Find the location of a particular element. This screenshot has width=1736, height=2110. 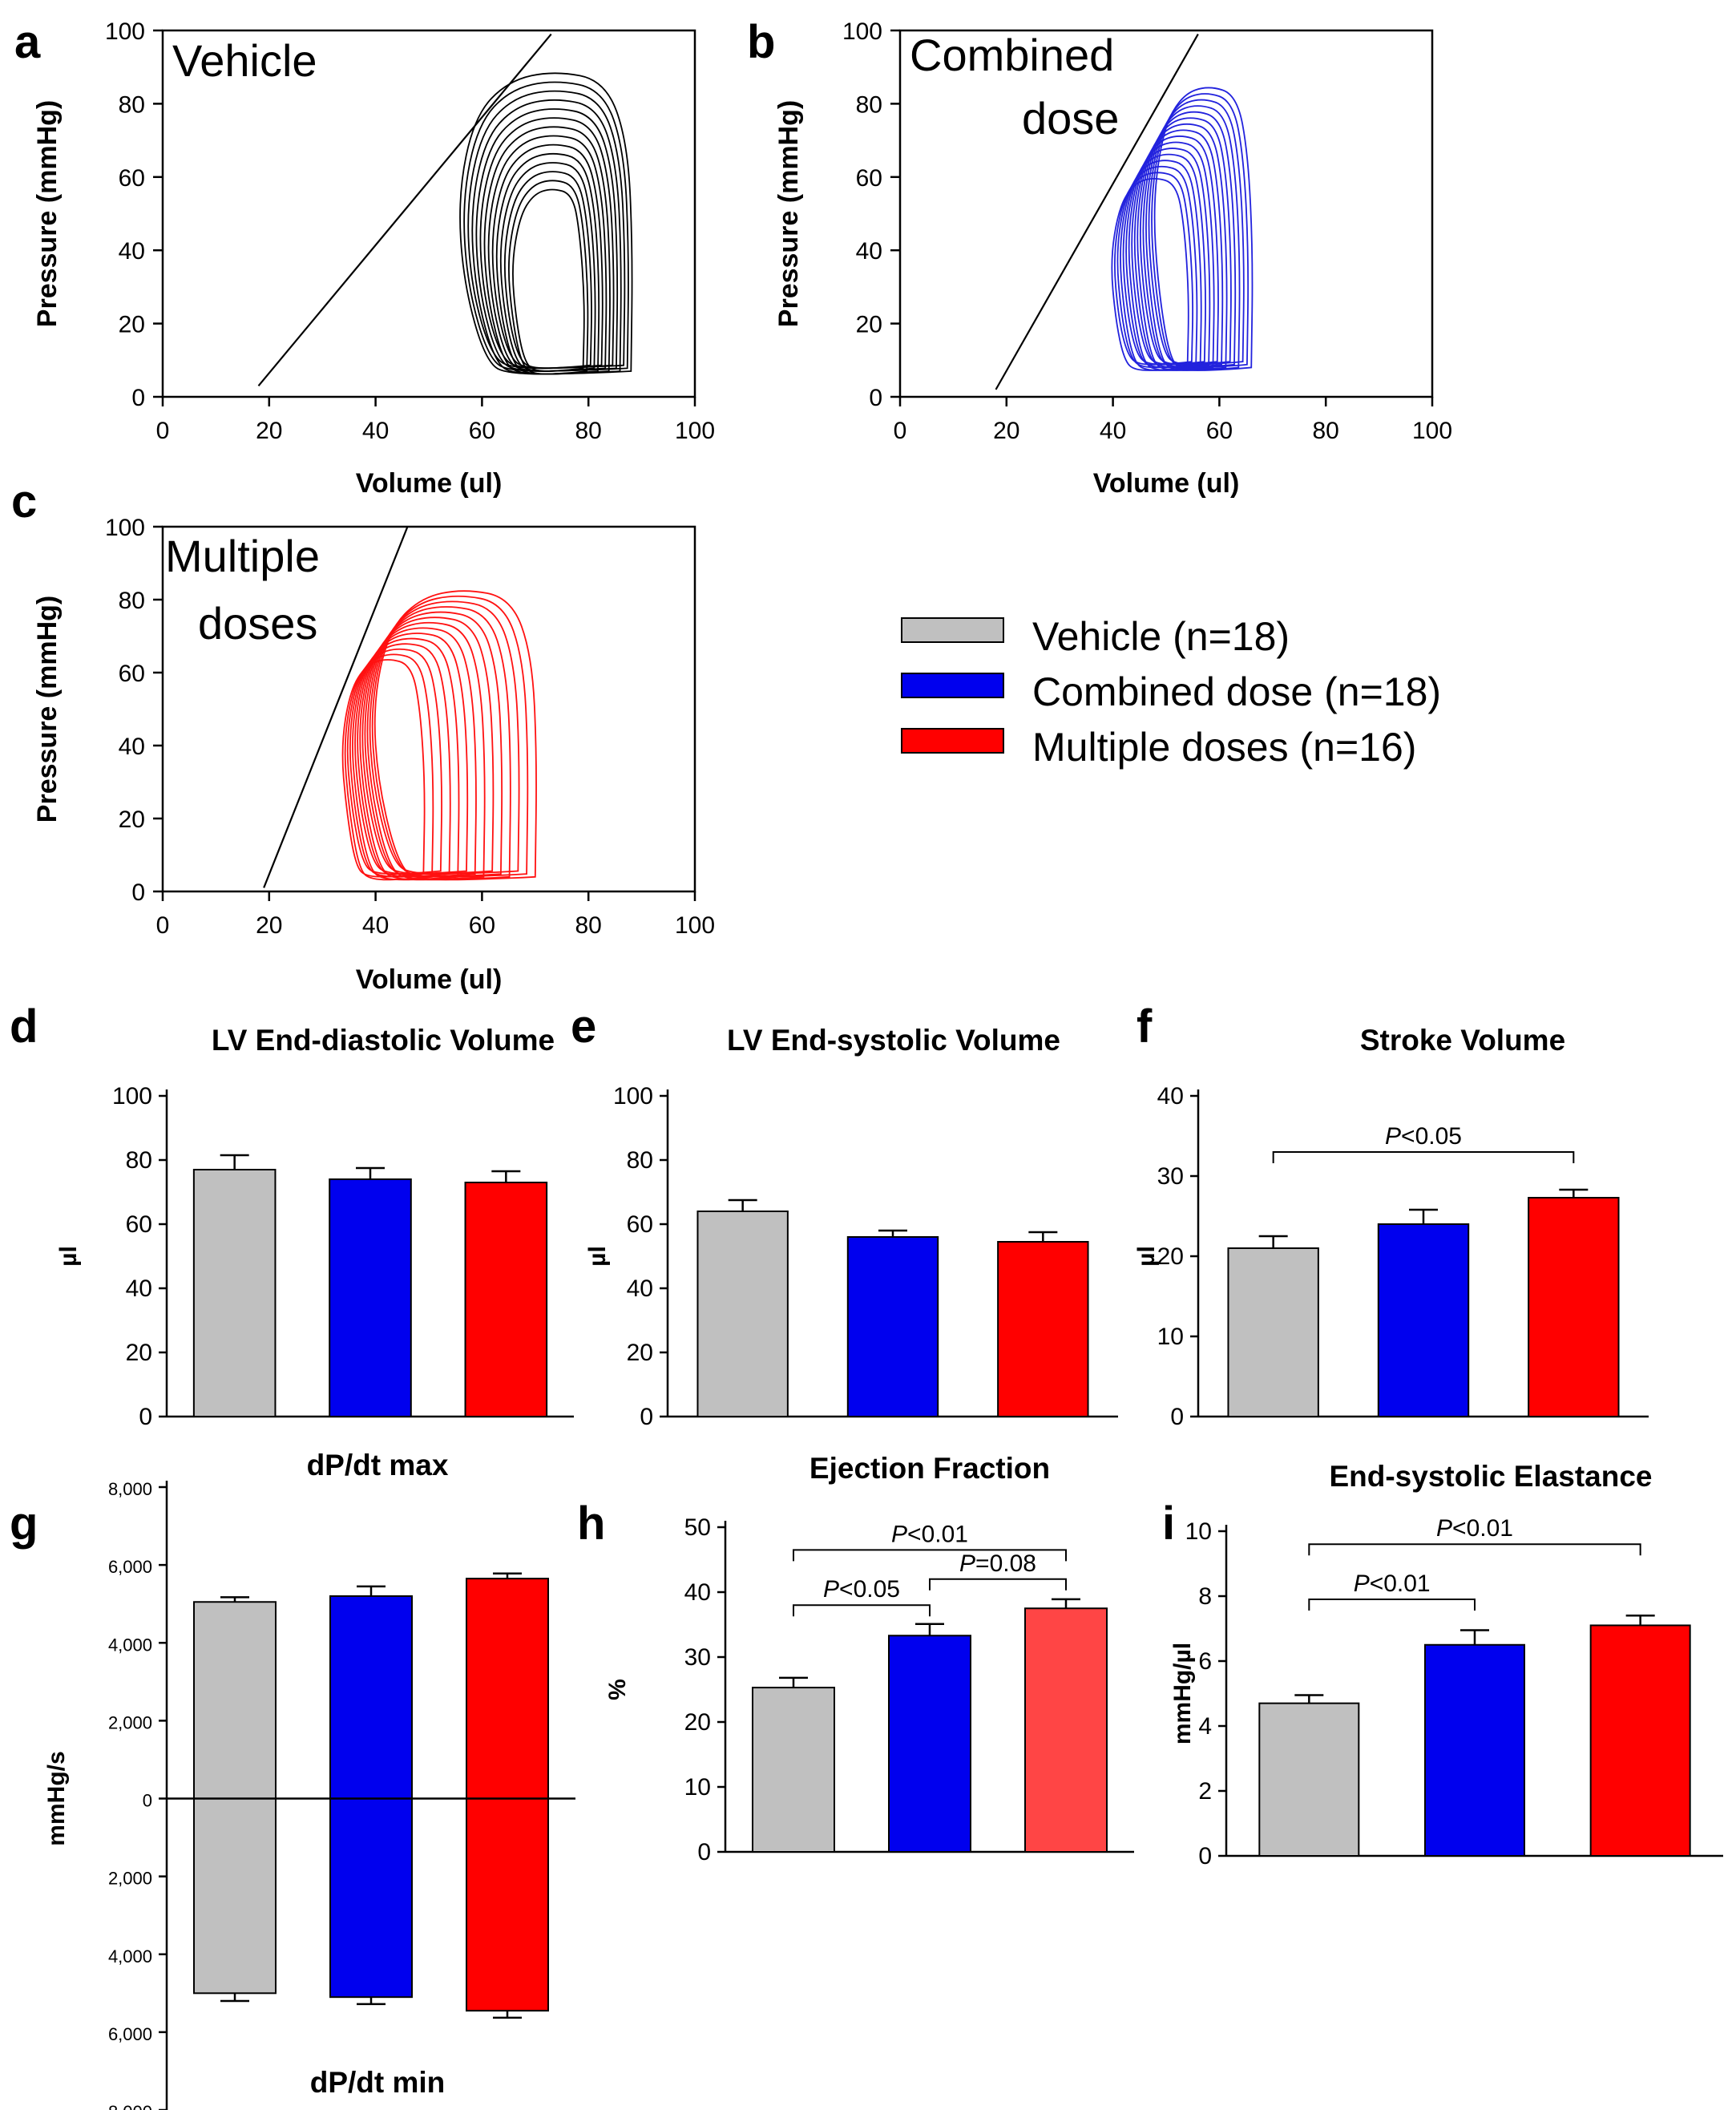

panel-letter: i is located at coordinates (1168, 1524).